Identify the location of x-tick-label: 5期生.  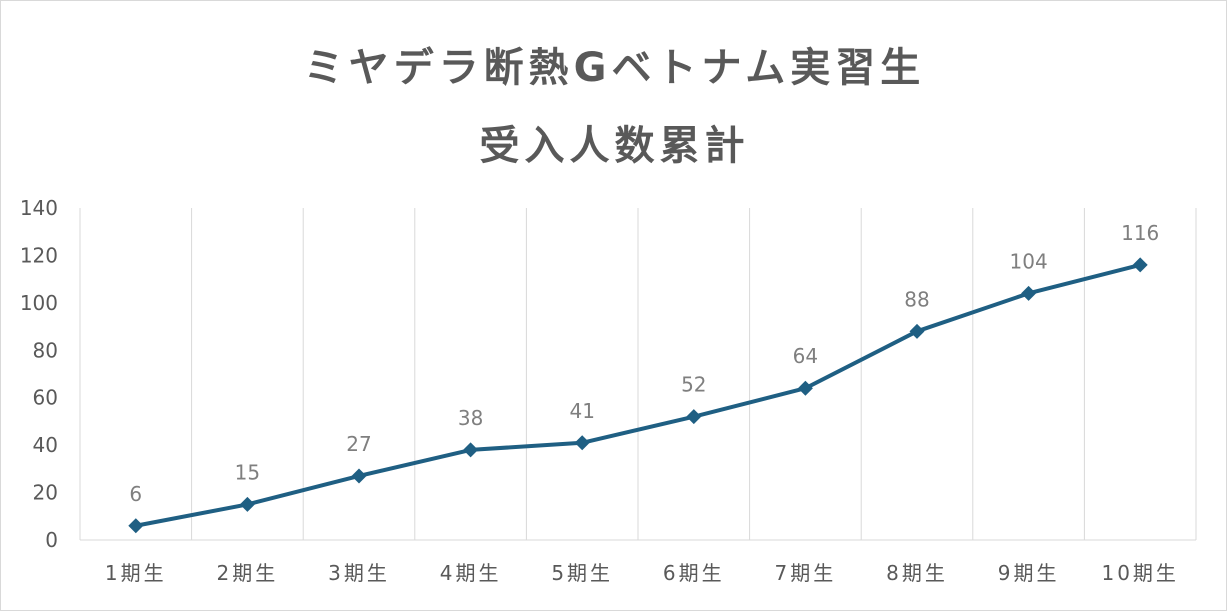
(582, 573).